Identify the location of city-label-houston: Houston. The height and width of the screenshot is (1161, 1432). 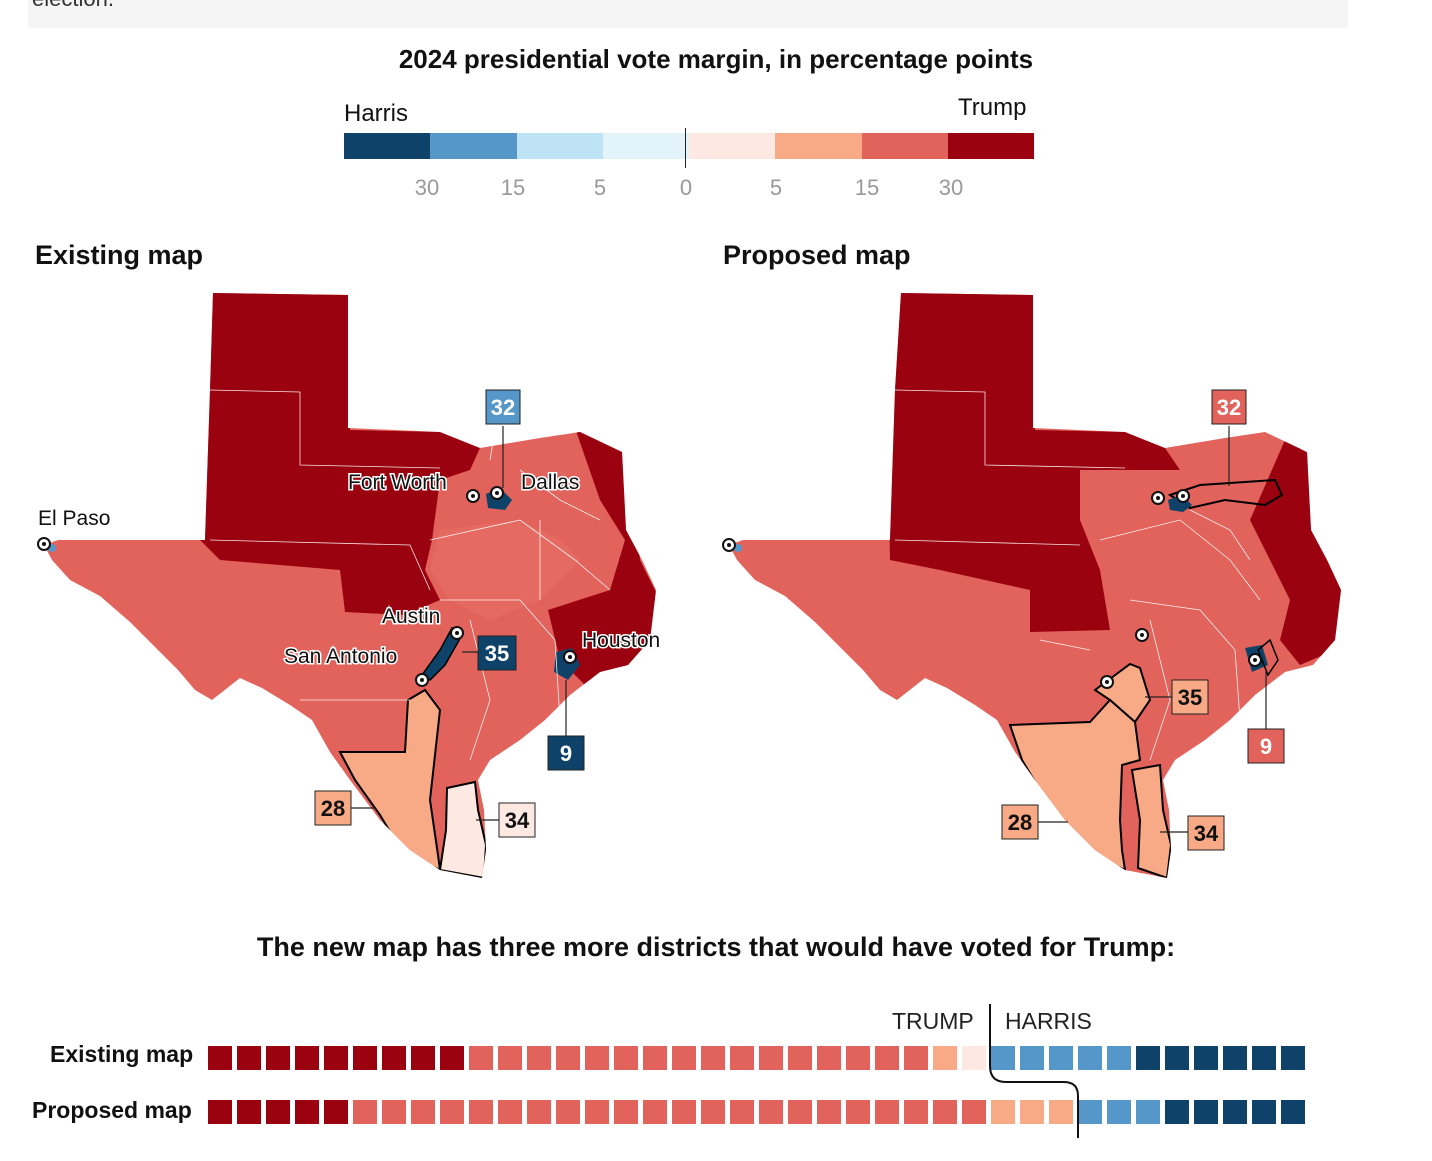
(621, 640).